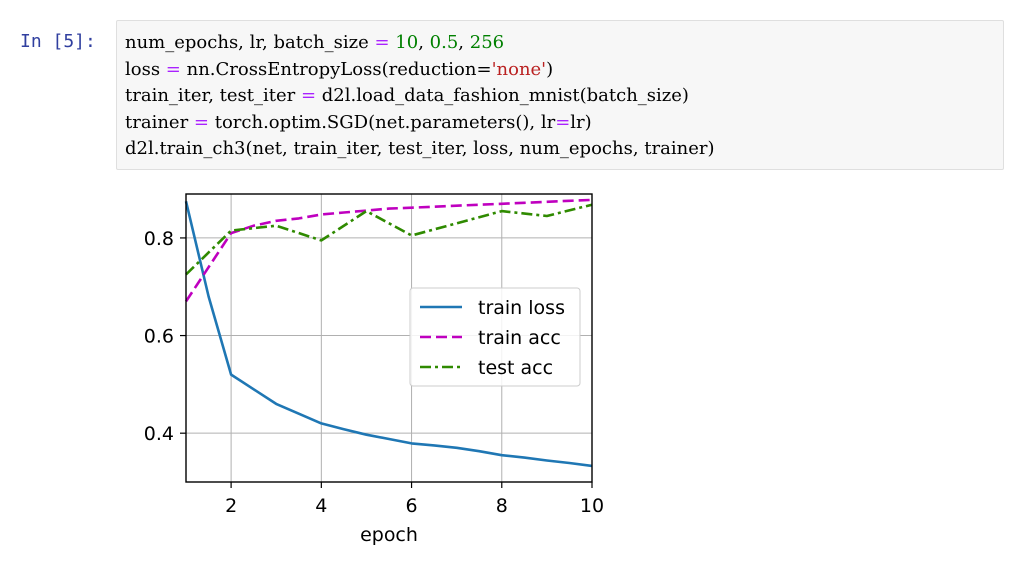 The width and height of the screenshot is (1024, 564). Describe the element at coordinates (159, 239) in the screenshot. I see `y-tick-label: 0.8` at that location.